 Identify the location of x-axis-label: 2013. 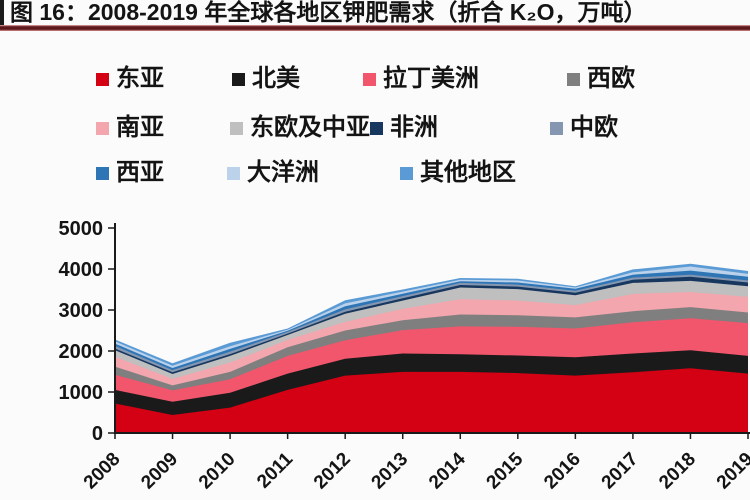
(390, 471).